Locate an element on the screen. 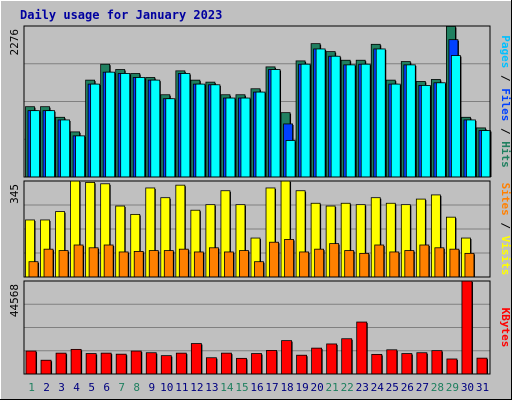 This screenshot has width=512, height=400. x-tick-label: 14 is located at coordinates (227, 387).